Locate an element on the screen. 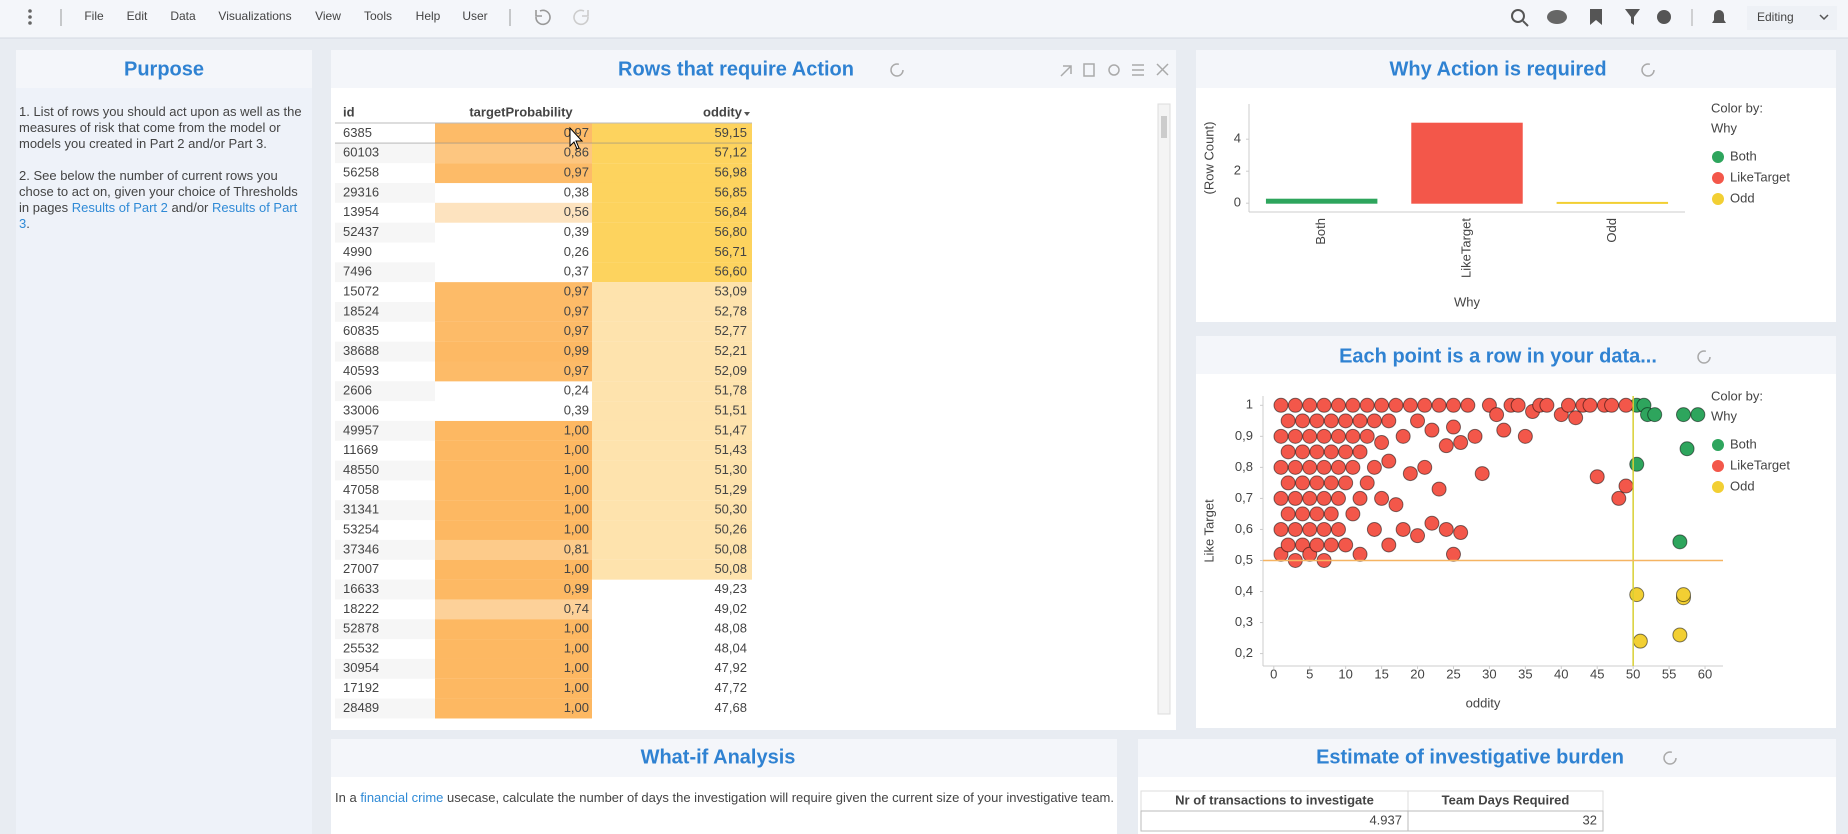  legend-label: LikeTarget is located at coordinates (1760, 176).